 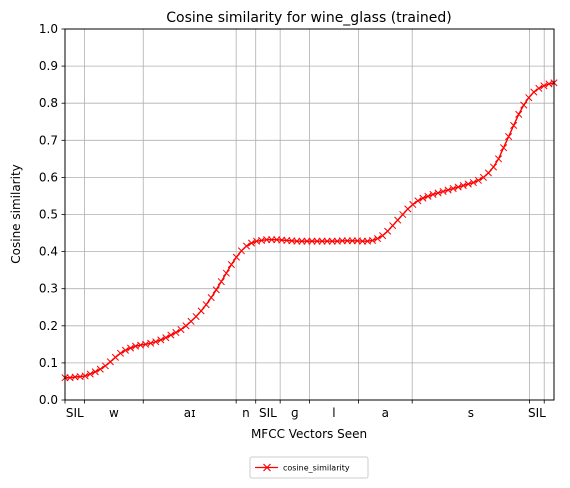 I want to click on phone-label: ɡ, so click(x=295, y=413).